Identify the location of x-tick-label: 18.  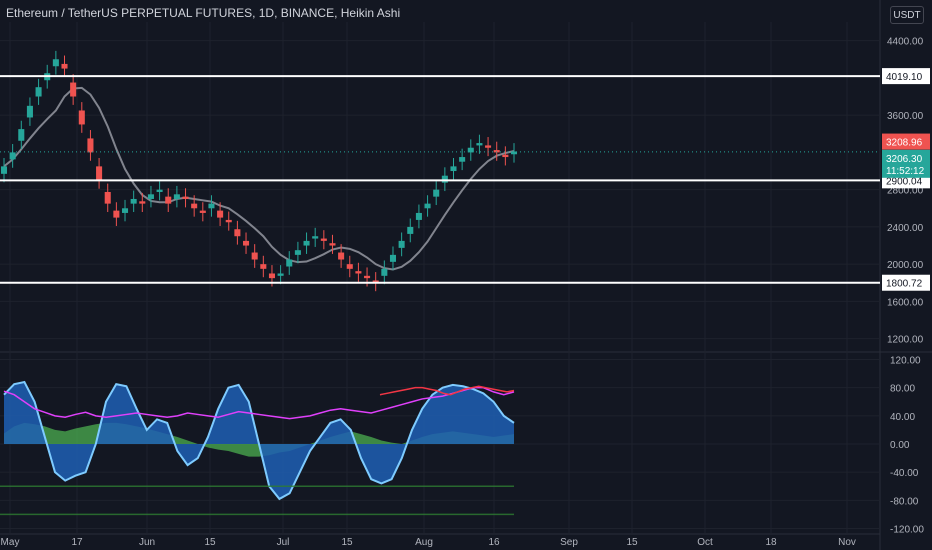
(771, 542).